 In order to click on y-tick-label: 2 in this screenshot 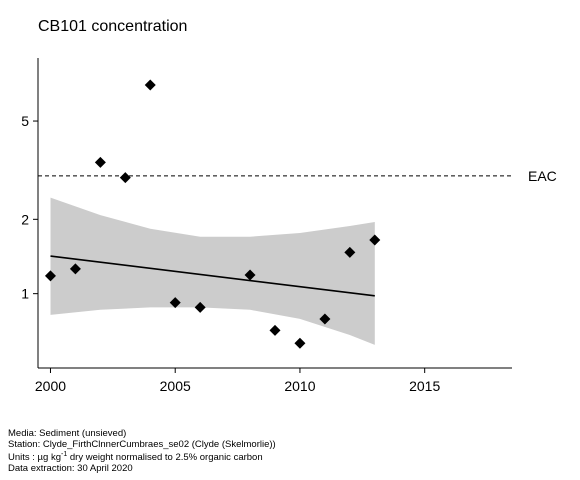, I will do `click(25, 219)`.